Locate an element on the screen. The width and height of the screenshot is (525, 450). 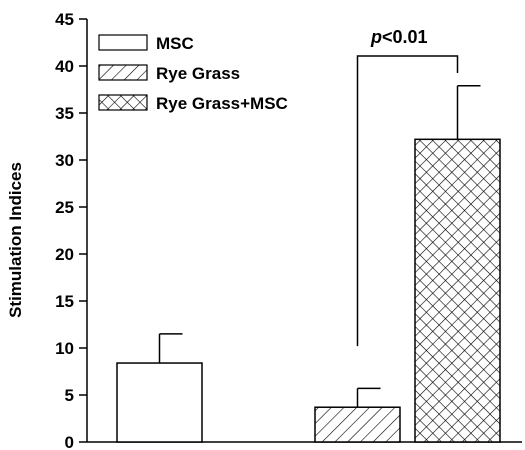
p-value-text: <0.01 is located at coordinates (405, 37).